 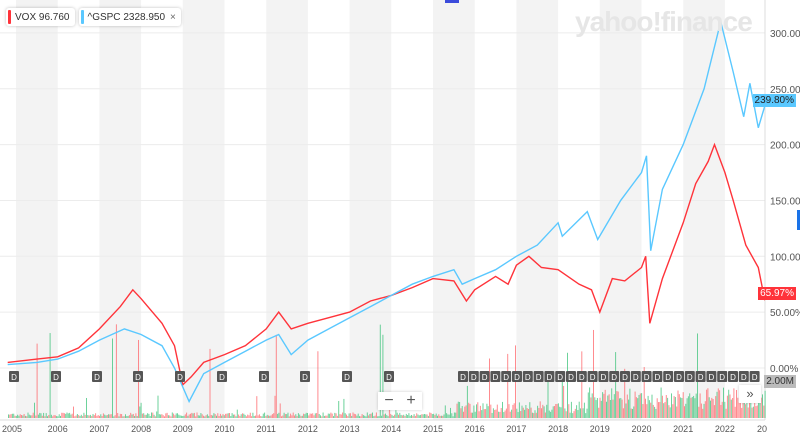 What do you see at coordinates (58, 429) in the screenshot?
I see `x-tick-label: 2006` at bounding box center [58, 429].